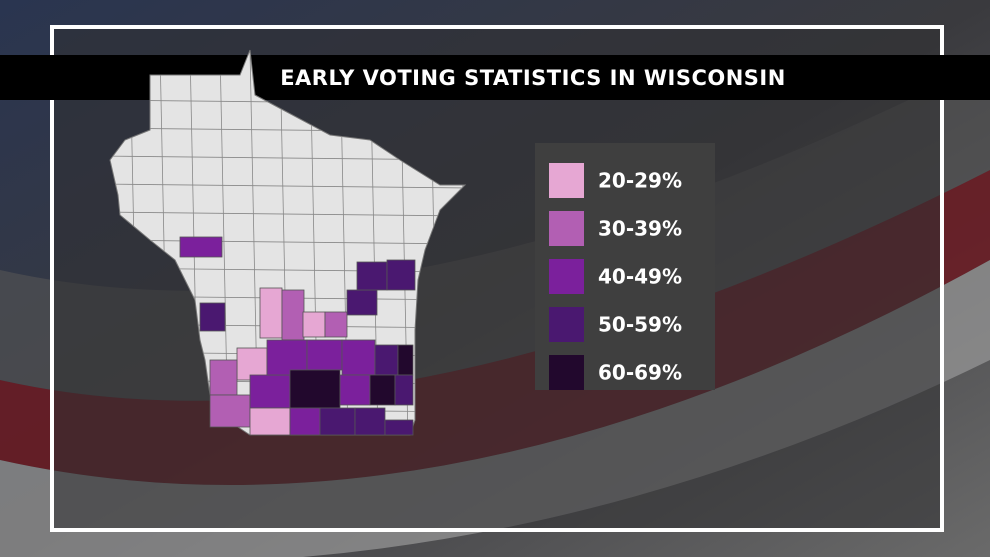  I want to click on legend-label: 20-29%, so click(640, 181).